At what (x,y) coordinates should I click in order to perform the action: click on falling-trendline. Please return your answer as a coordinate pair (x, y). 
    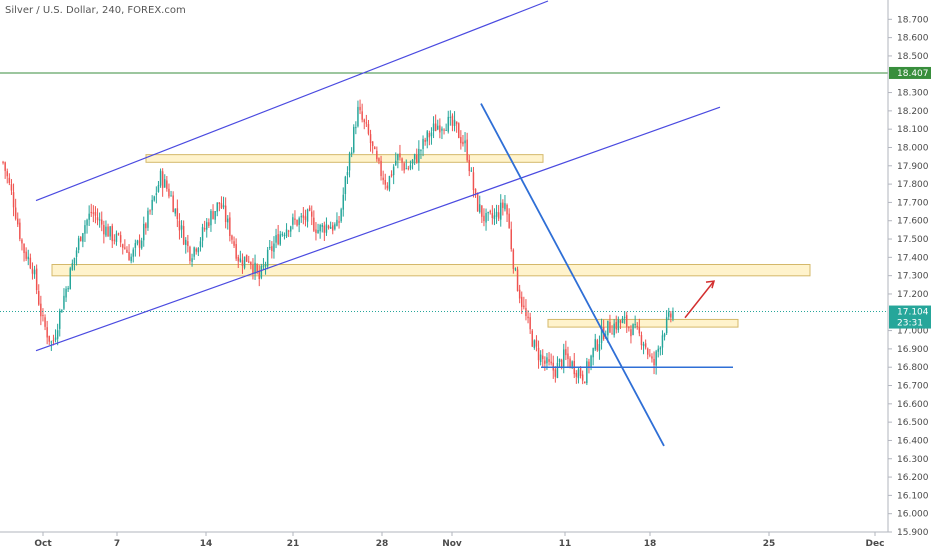
    Looking at the image, I should click on (572, 275).